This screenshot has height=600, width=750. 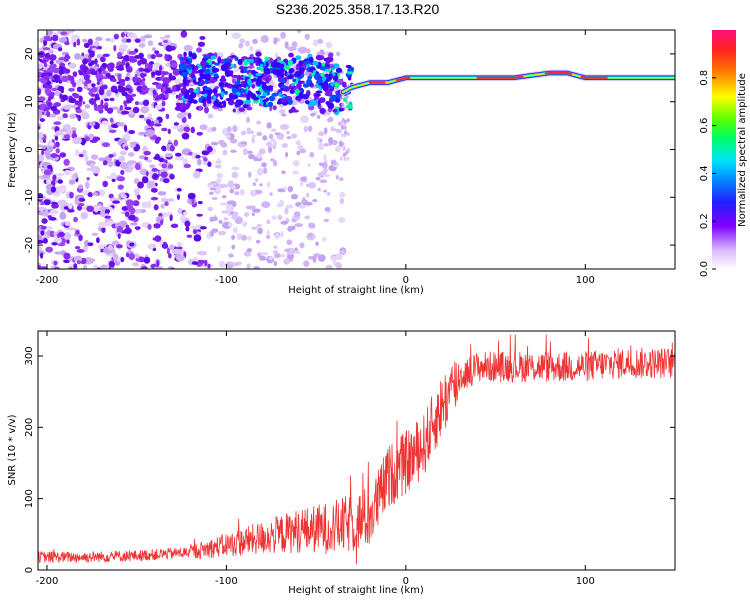 What do you see at coordinates (226, 581) in the screenshot?
I see `snr-xtick-label: -100` at bounding box center [226, 581].